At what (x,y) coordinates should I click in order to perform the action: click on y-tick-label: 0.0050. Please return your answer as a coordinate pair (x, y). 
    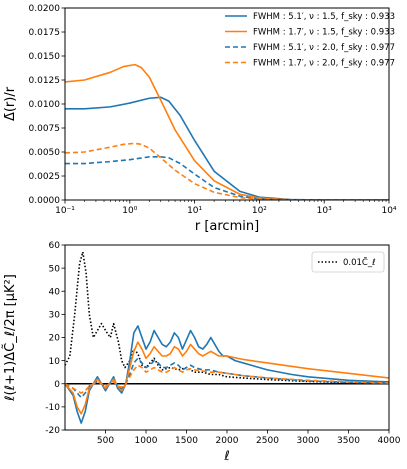
    Looking at the image, I should click on (45, 153).